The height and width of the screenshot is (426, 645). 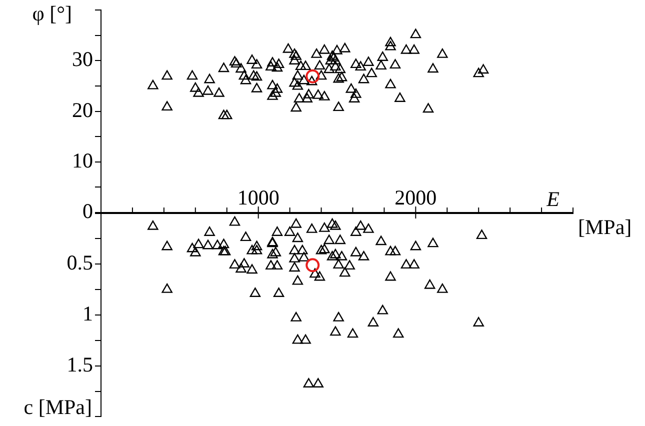 What do you see at coordinates (87, 314) in the screenshot?
I see `y-tick-label: 1` at bounding box center [87, 314].